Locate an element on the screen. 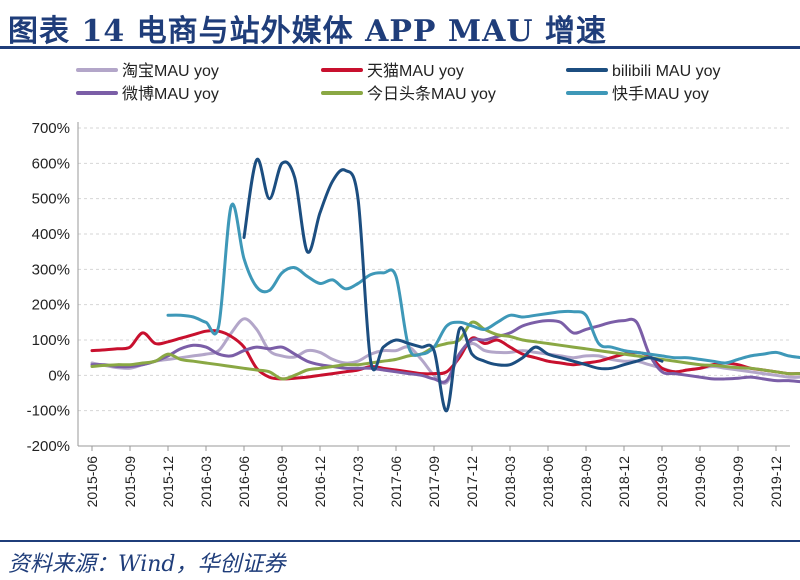  y-tick-label: 700% is located at coordinates (51, 128).